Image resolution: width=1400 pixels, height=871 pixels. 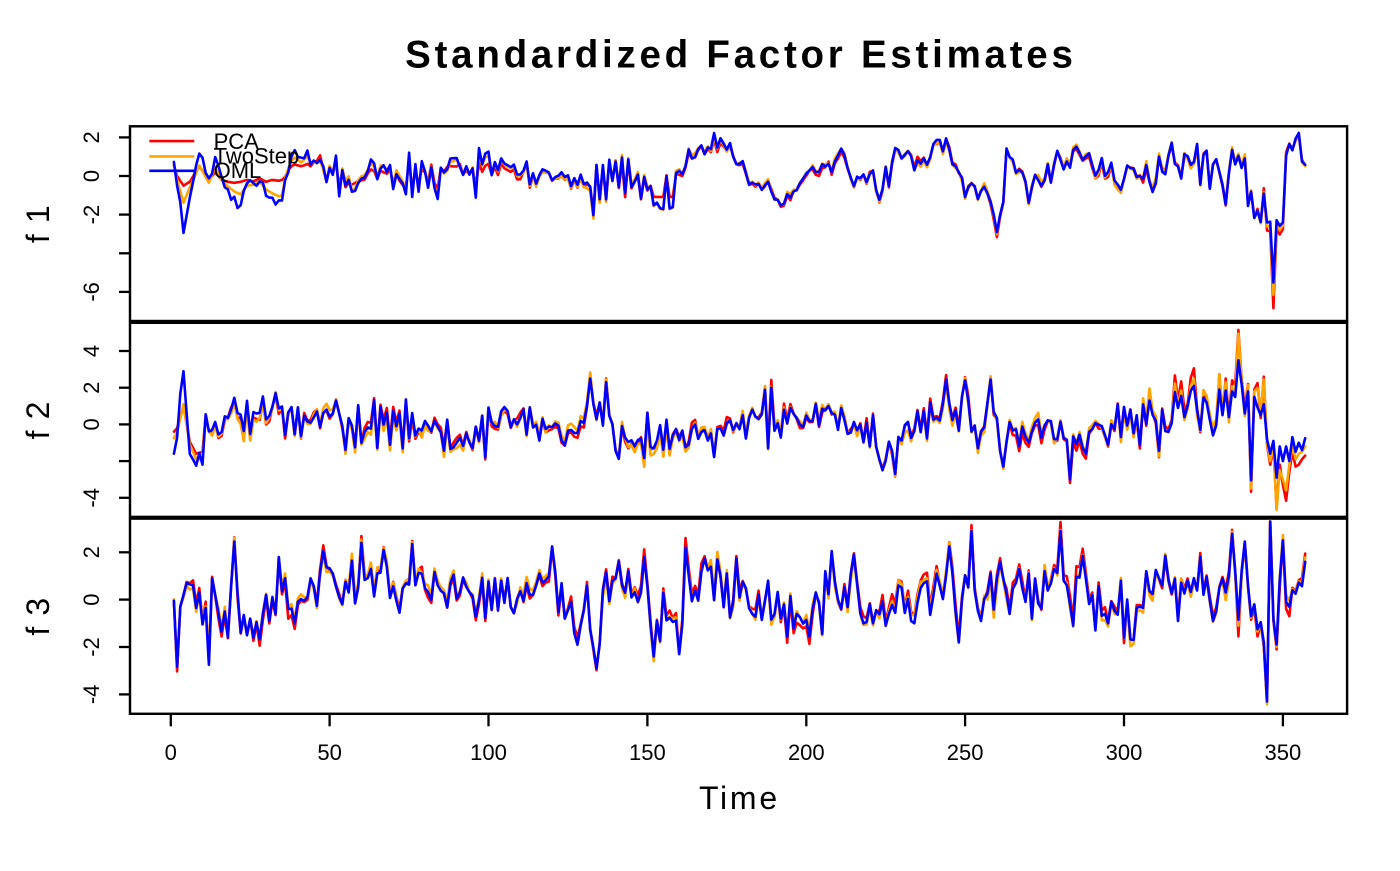 What do you see at coordinates (739, 798) in the screenshot?
I see `svg-text: Time` at bounding box center [739, 798].